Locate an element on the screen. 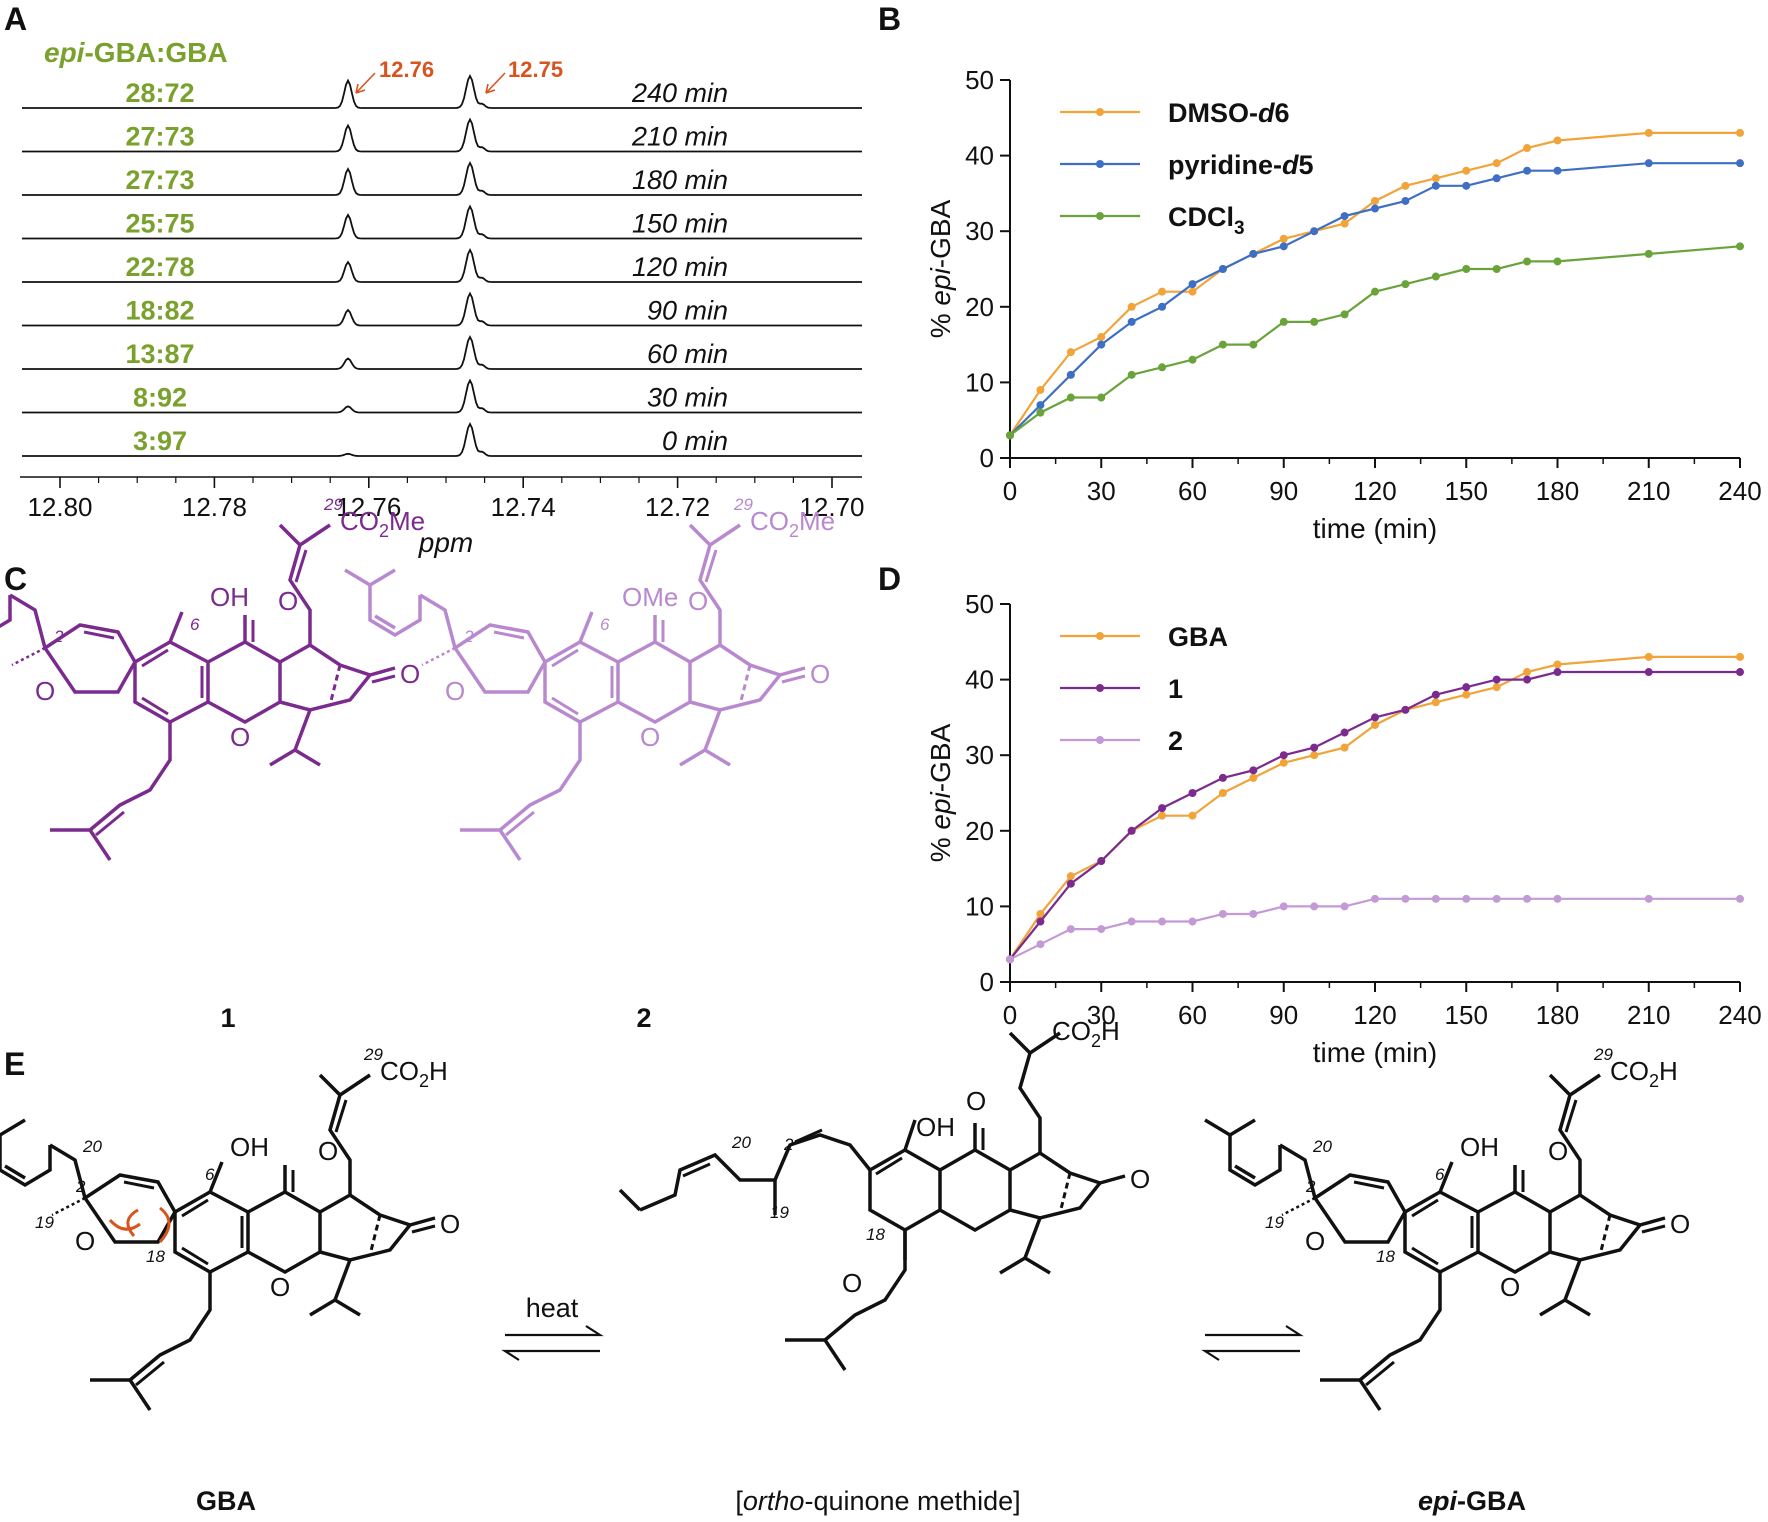 The width and height of the screenshot is (1768, 1522). epi-acid-h: H is located at coordinates (1668, 1071).